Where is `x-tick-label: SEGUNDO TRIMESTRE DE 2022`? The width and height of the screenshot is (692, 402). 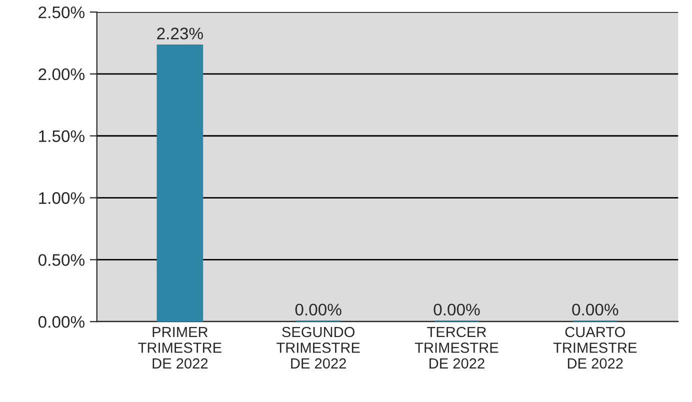 x-tick-label: SEGUNDO TRIMESTRE DE 2022 is located at coordinates (318, 347).